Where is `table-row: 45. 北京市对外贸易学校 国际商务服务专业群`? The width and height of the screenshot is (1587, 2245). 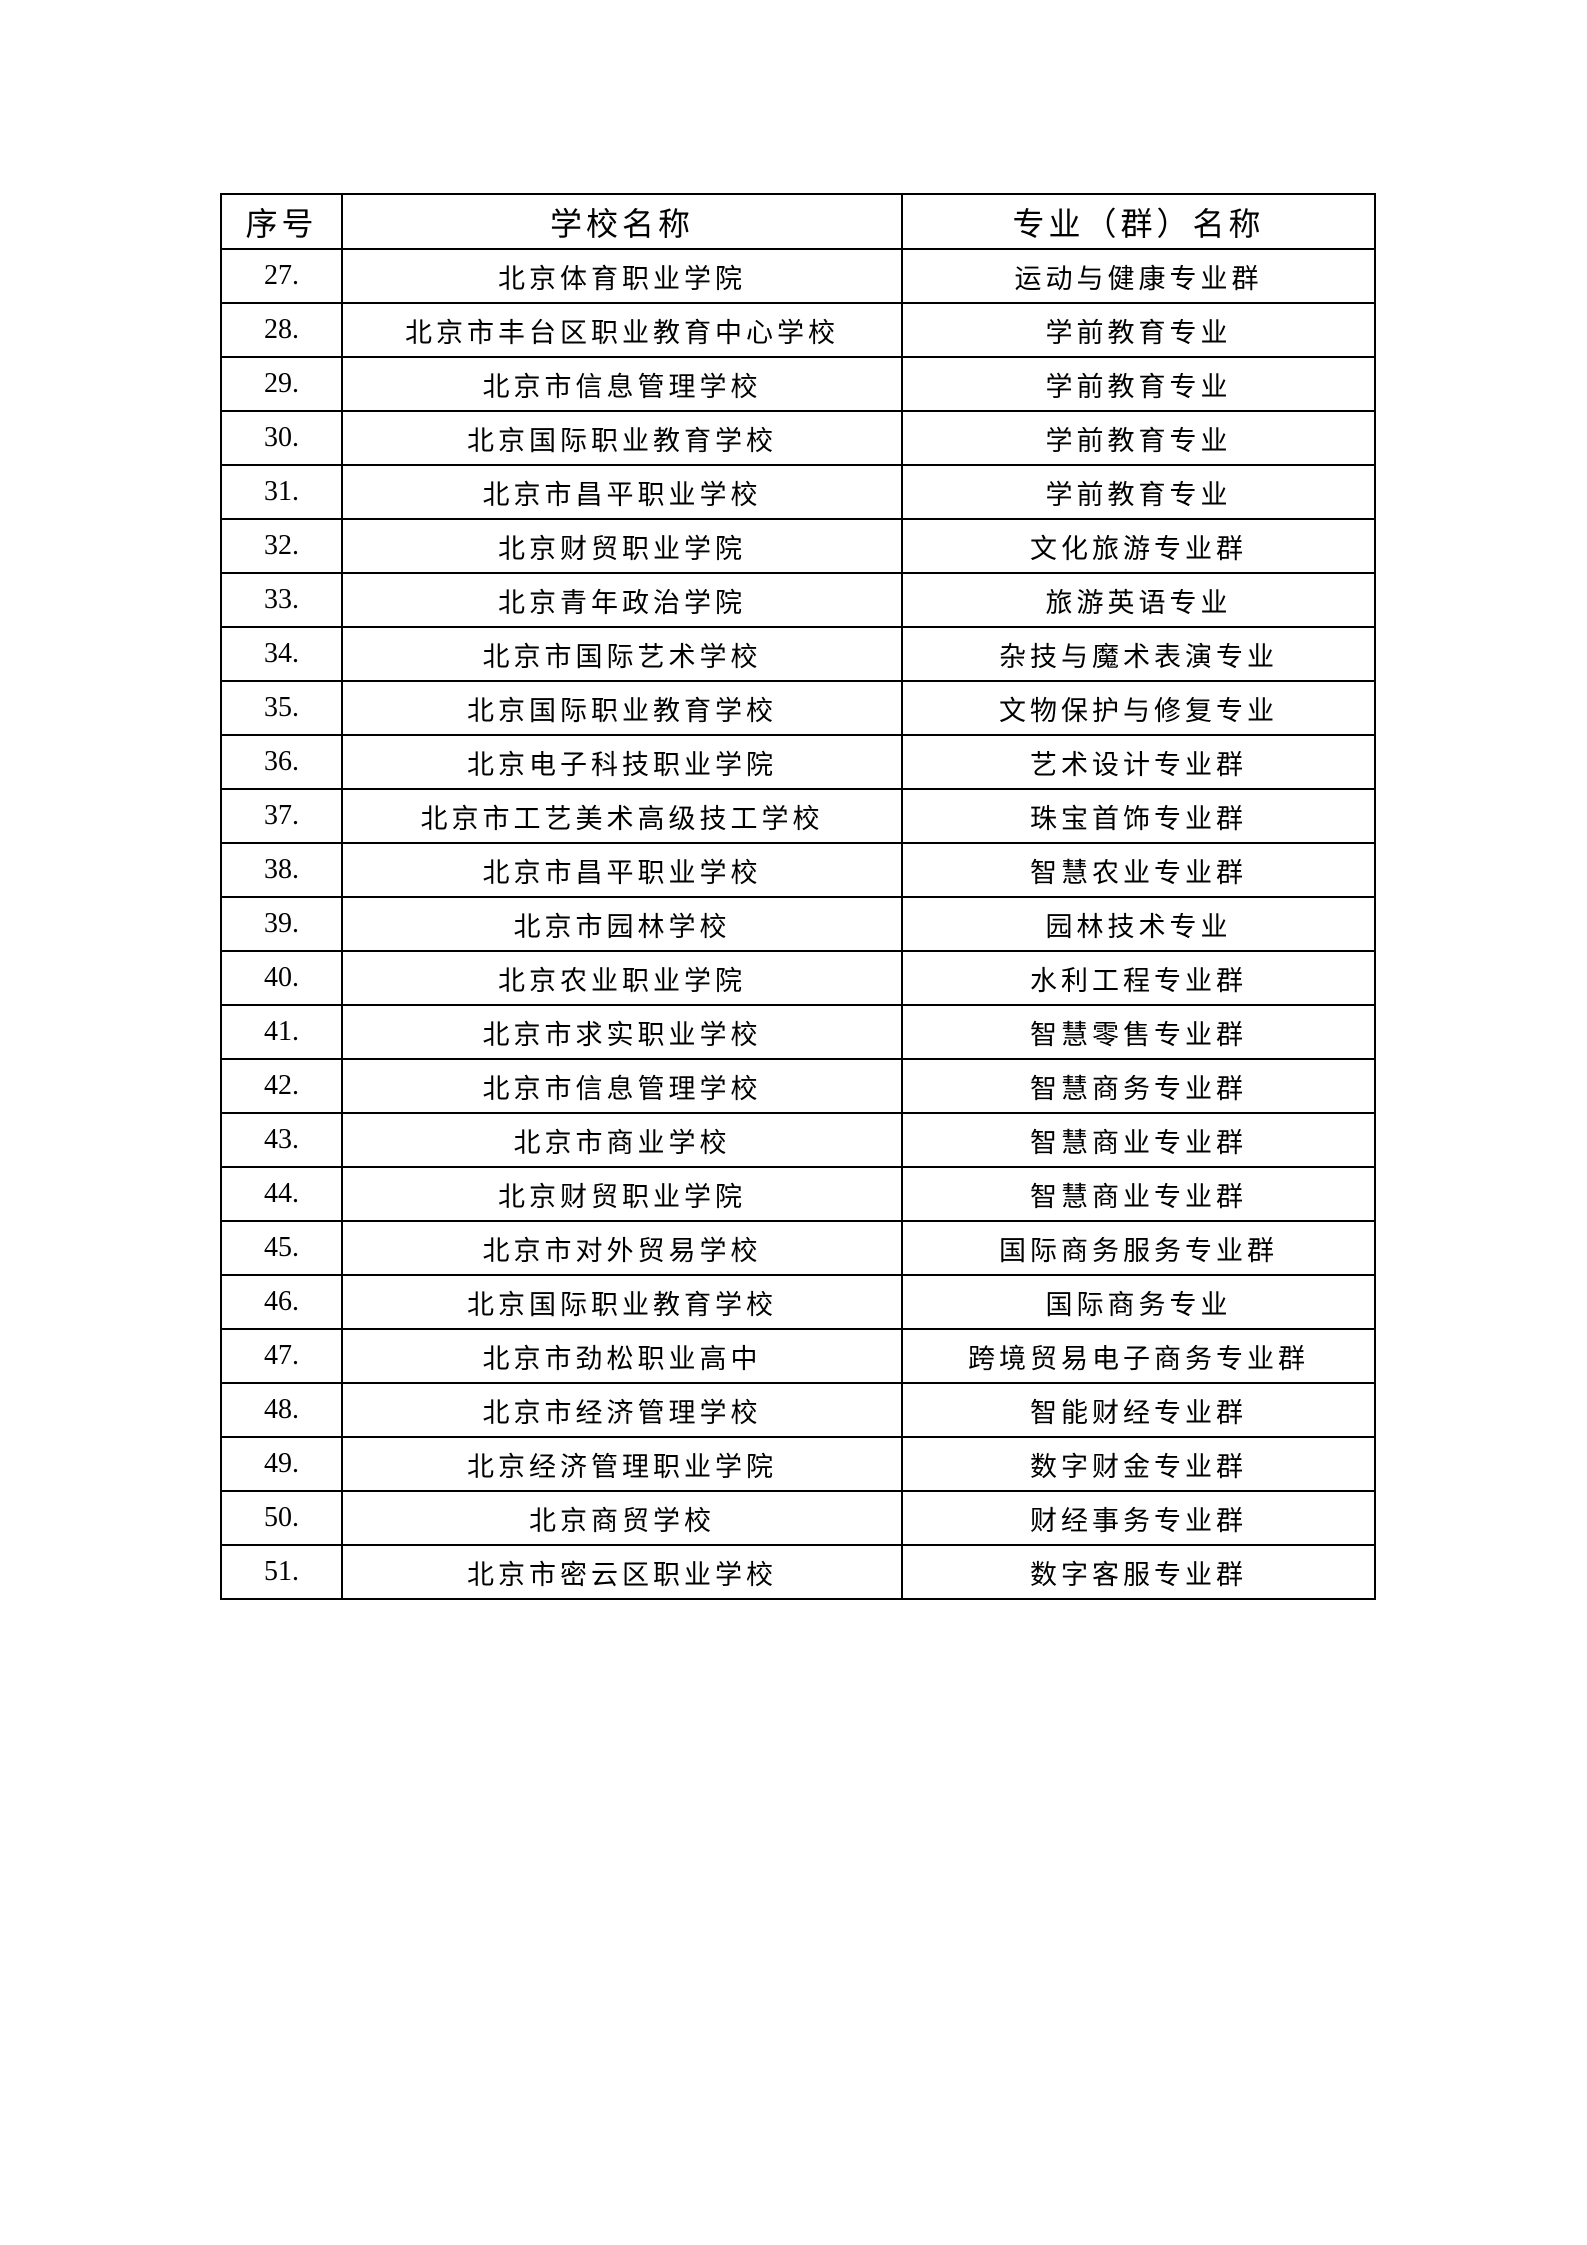 table-row: 45. 北京市对外贸易学校 国际商务服务专业群 is located at coordinates (798, 1248).